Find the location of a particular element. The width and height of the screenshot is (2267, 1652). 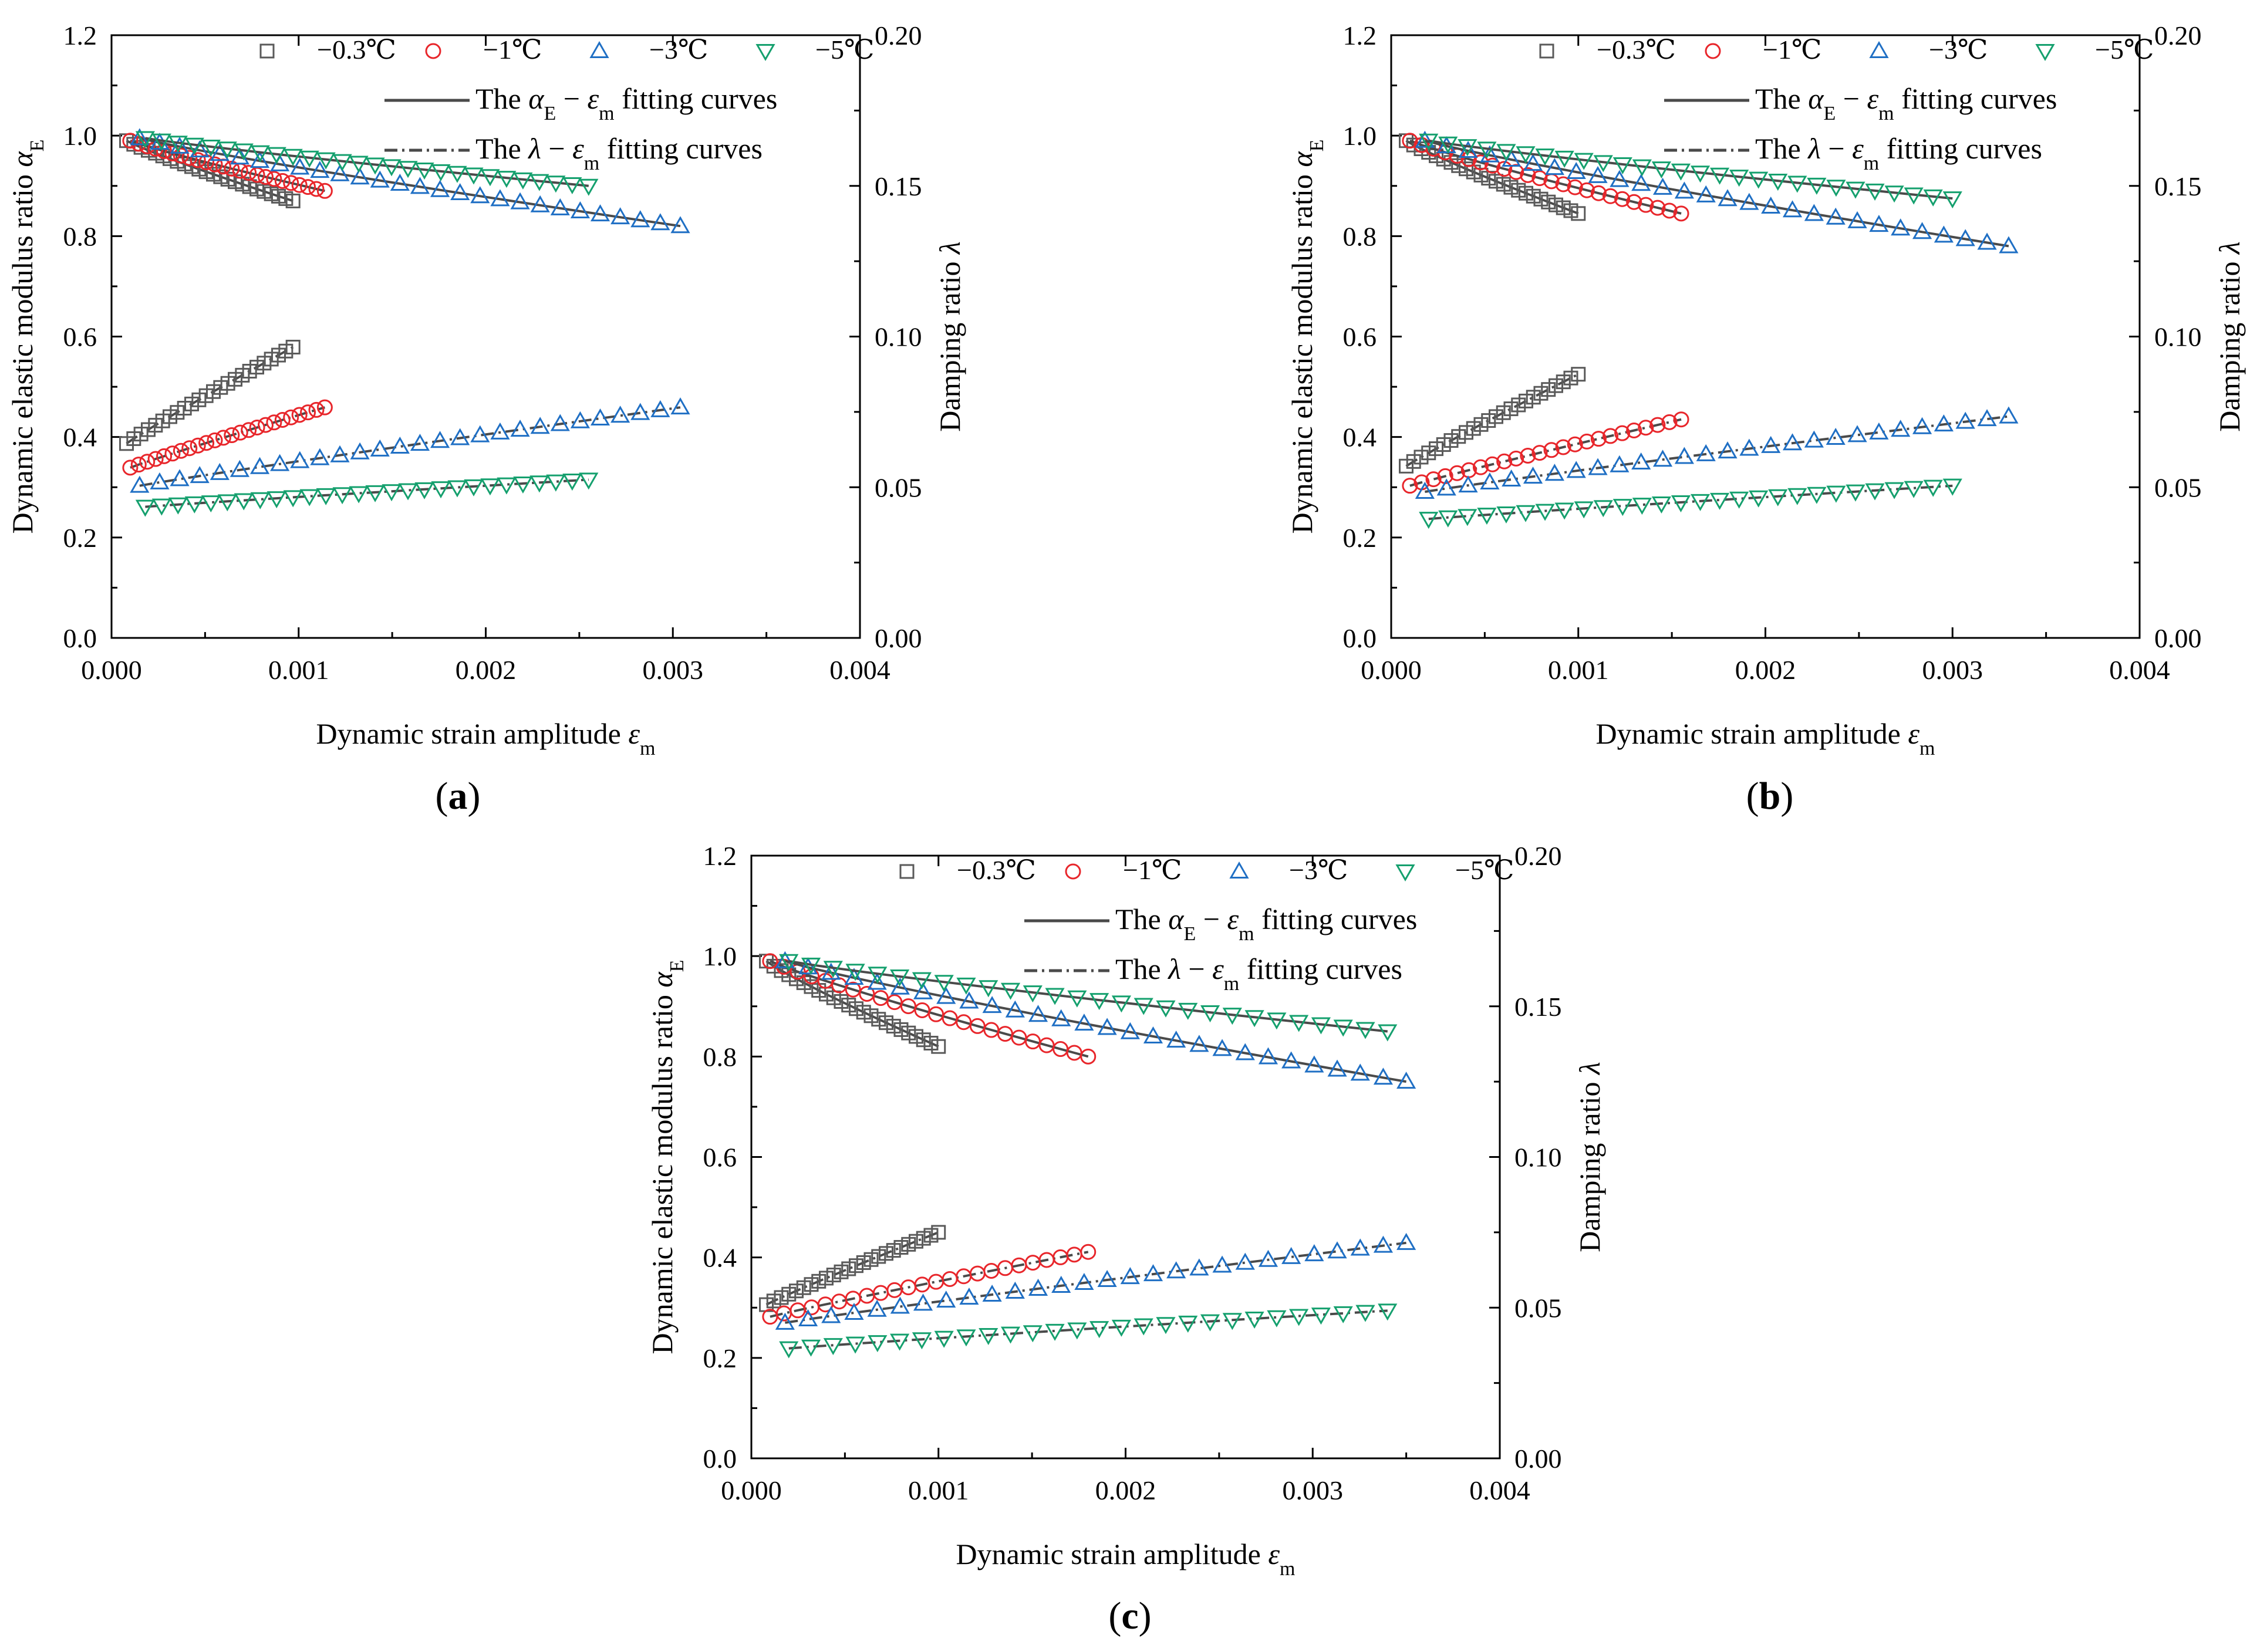

yl-tick-label-a-6: 1.2 is located at coordinates (80, 35).